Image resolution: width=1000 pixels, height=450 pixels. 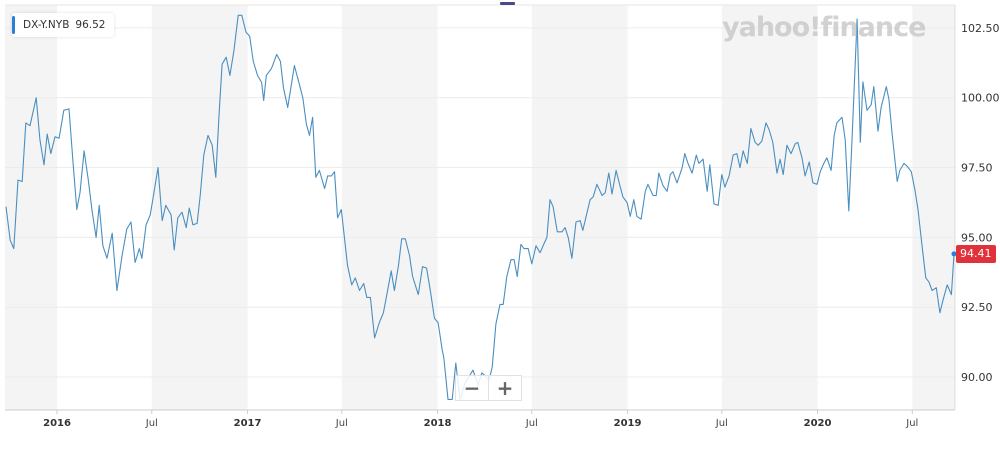 I want to click on y-tick-label: 92.50, so click(x=977, y=307).